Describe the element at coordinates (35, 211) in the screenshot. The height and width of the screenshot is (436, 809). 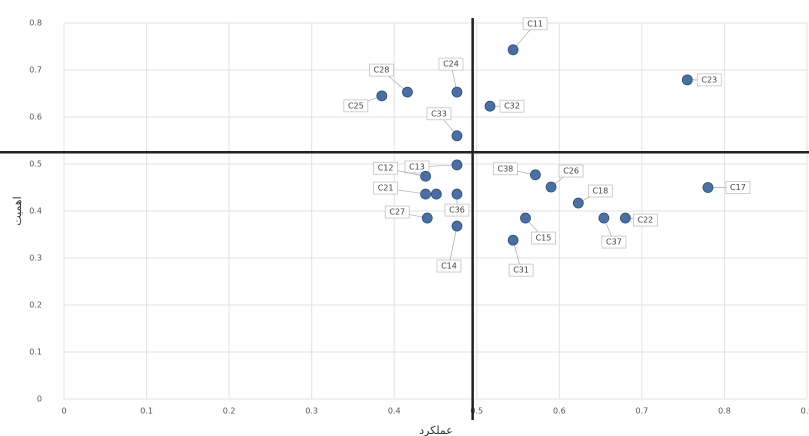
I see `y-tick-label: 0.4` at that location.